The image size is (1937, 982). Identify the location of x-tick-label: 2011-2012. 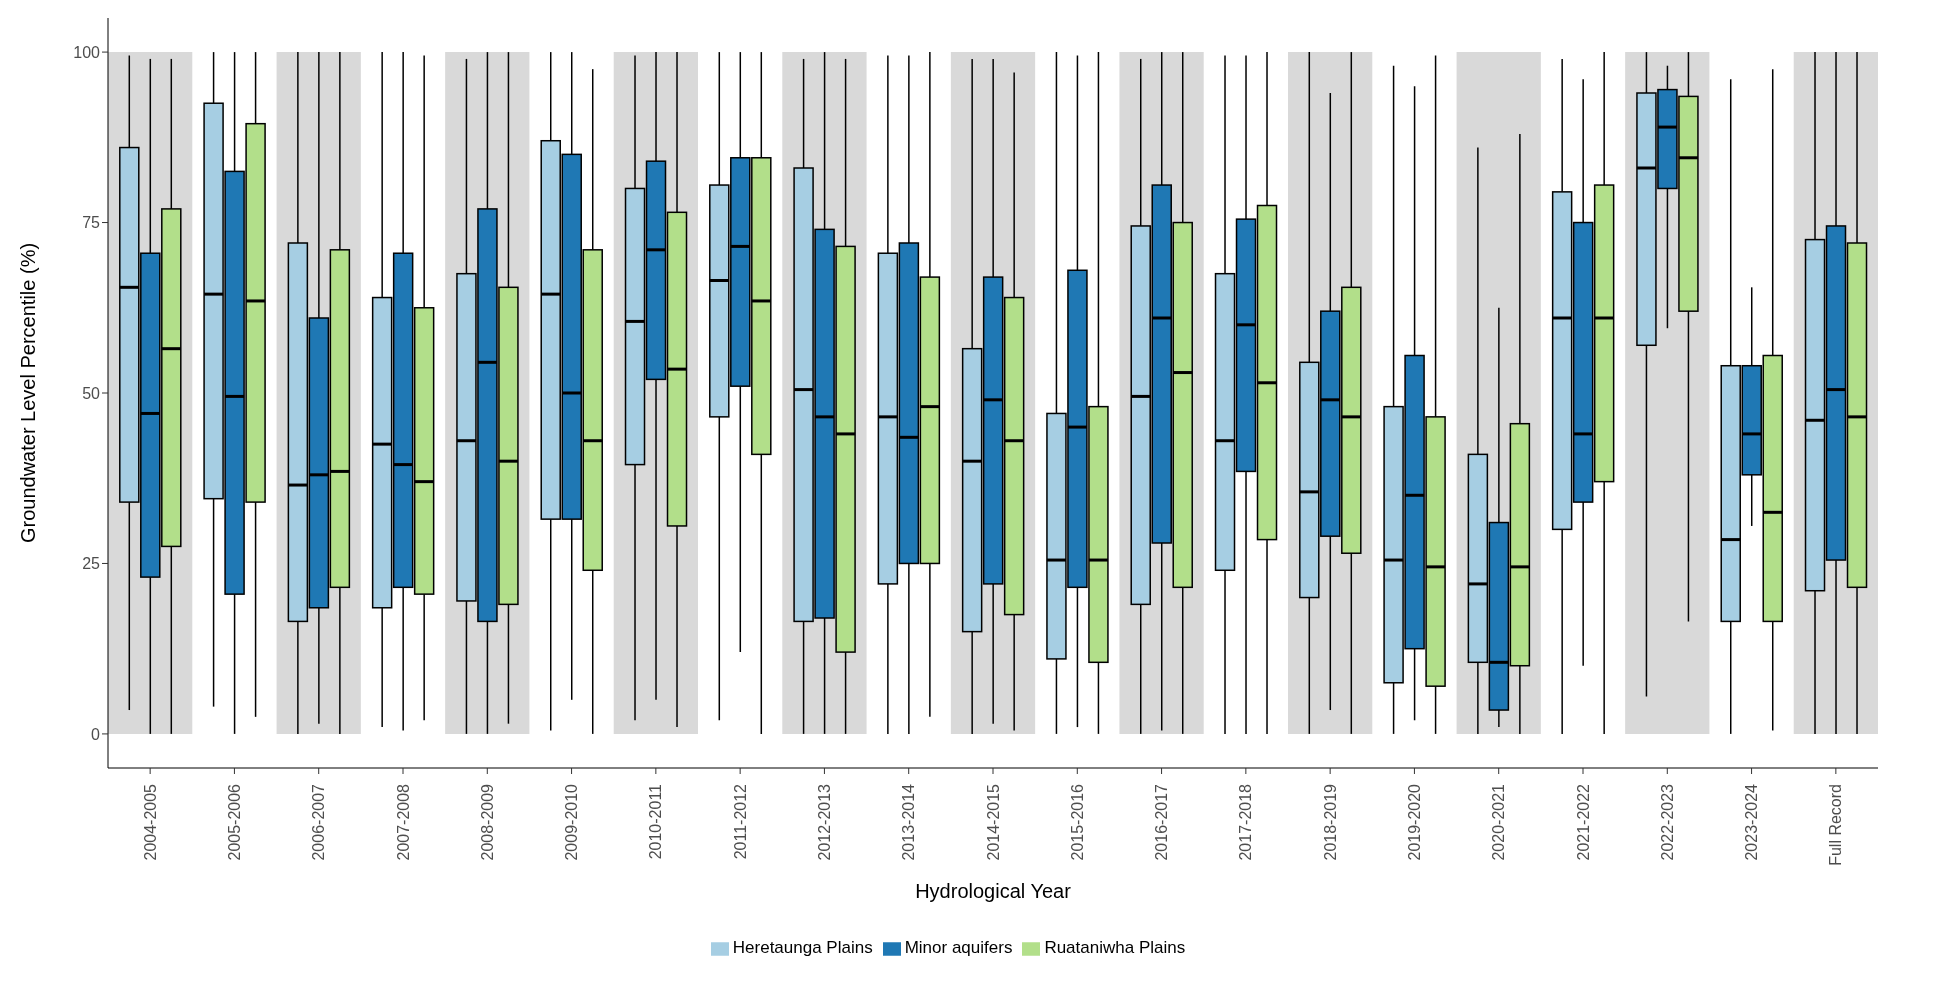
(740, 821).